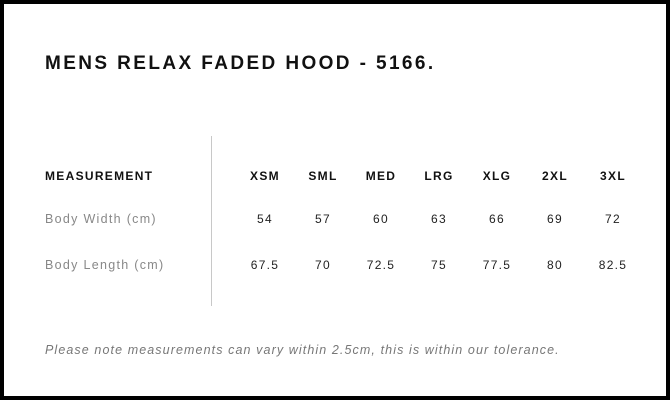  I want to click on size-header-xsm: XSM, so click(265, 176).